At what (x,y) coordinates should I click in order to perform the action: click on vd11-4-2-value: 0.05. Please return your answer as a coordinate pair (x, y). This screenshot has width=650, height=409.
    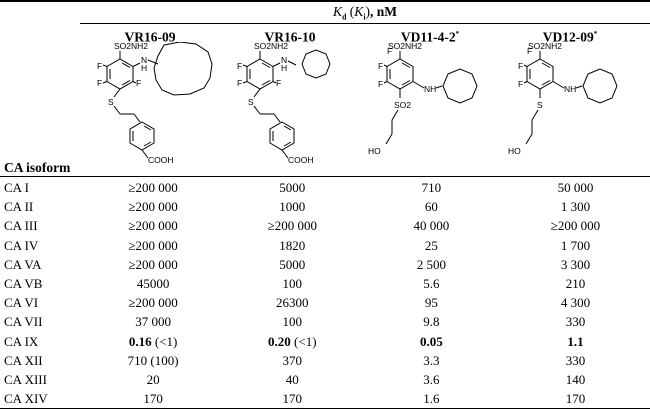
    Looking at the image, I should click on (431, 341).